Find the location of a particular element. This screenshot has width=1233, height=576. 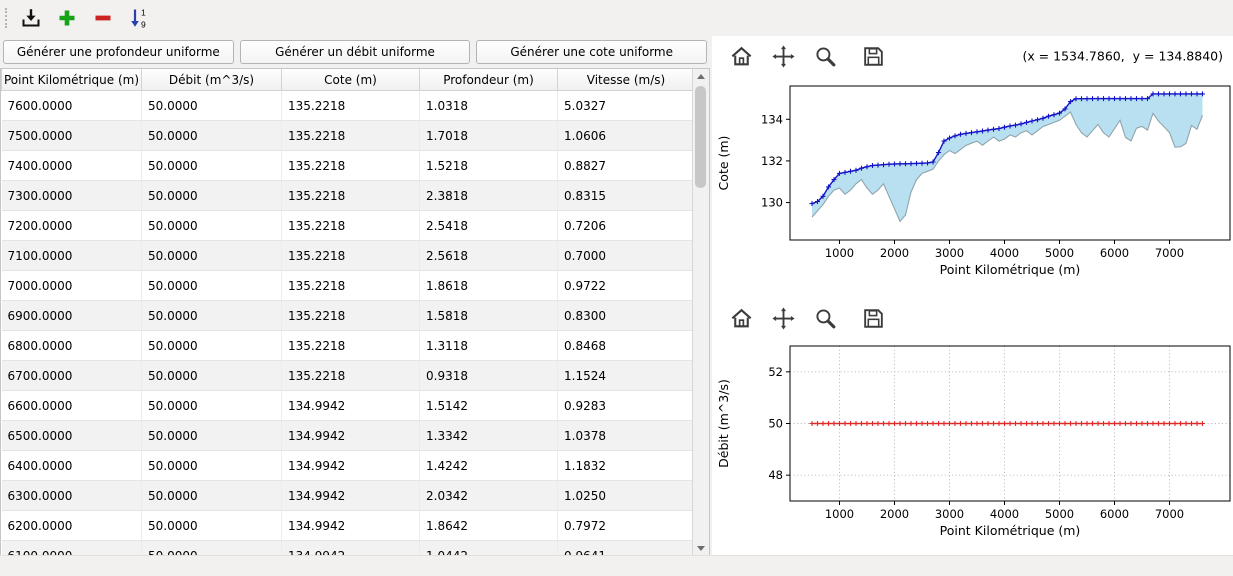

table-cell: 1.0378 is located at coordinates (626, 435).